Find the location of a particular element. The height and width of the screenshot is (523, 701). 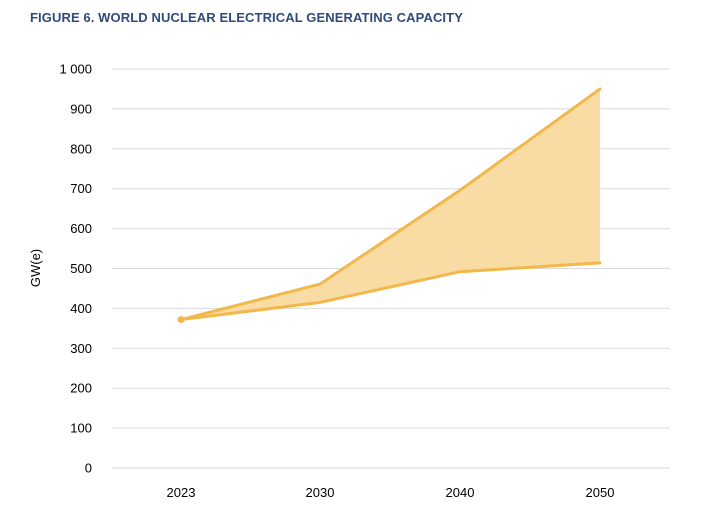

y-tick-label: 500 is located at coordinates (81, 268).